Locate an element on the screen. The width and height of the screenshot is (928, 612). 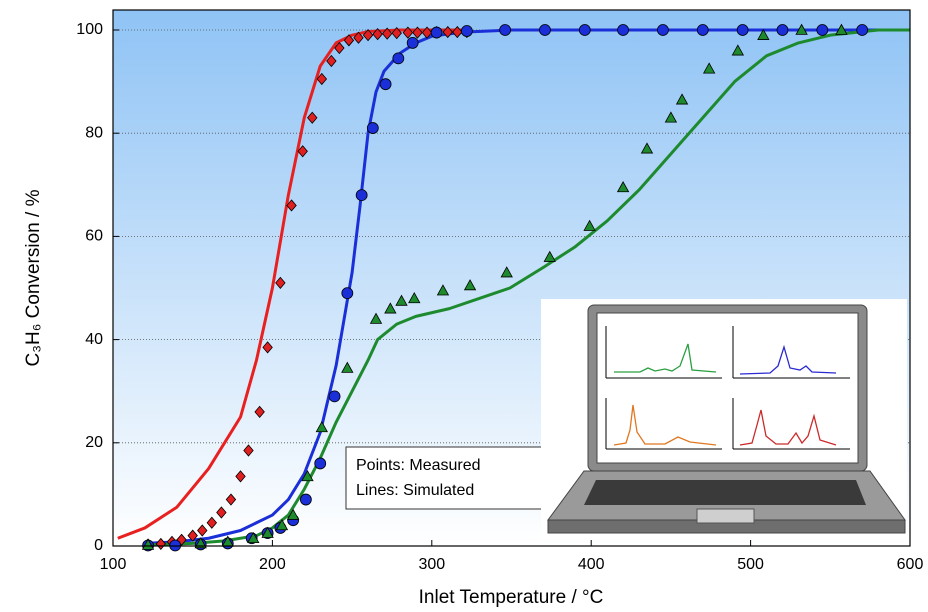
annotation-box is located at coordinates (444, 478).